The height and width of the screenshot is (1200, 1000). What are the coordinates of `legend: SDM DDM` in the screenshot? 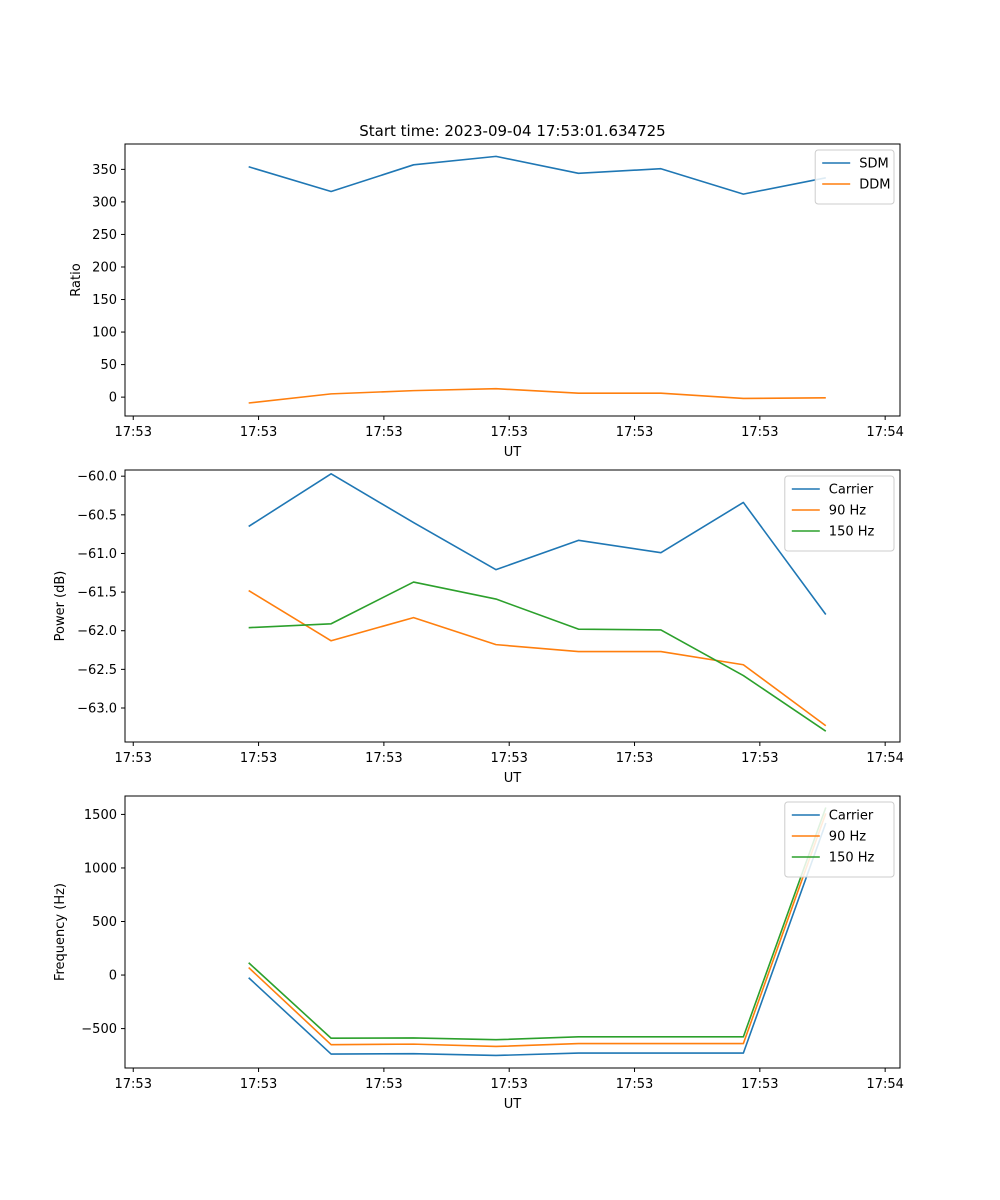 It's located at (854, 177).